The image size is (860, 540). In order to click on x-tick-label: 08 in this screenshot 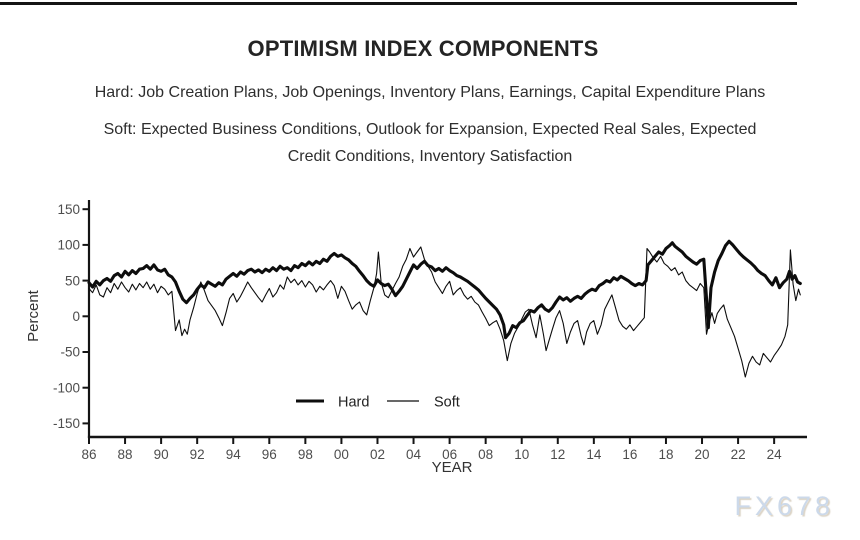, I will do `click(485, 454)`.